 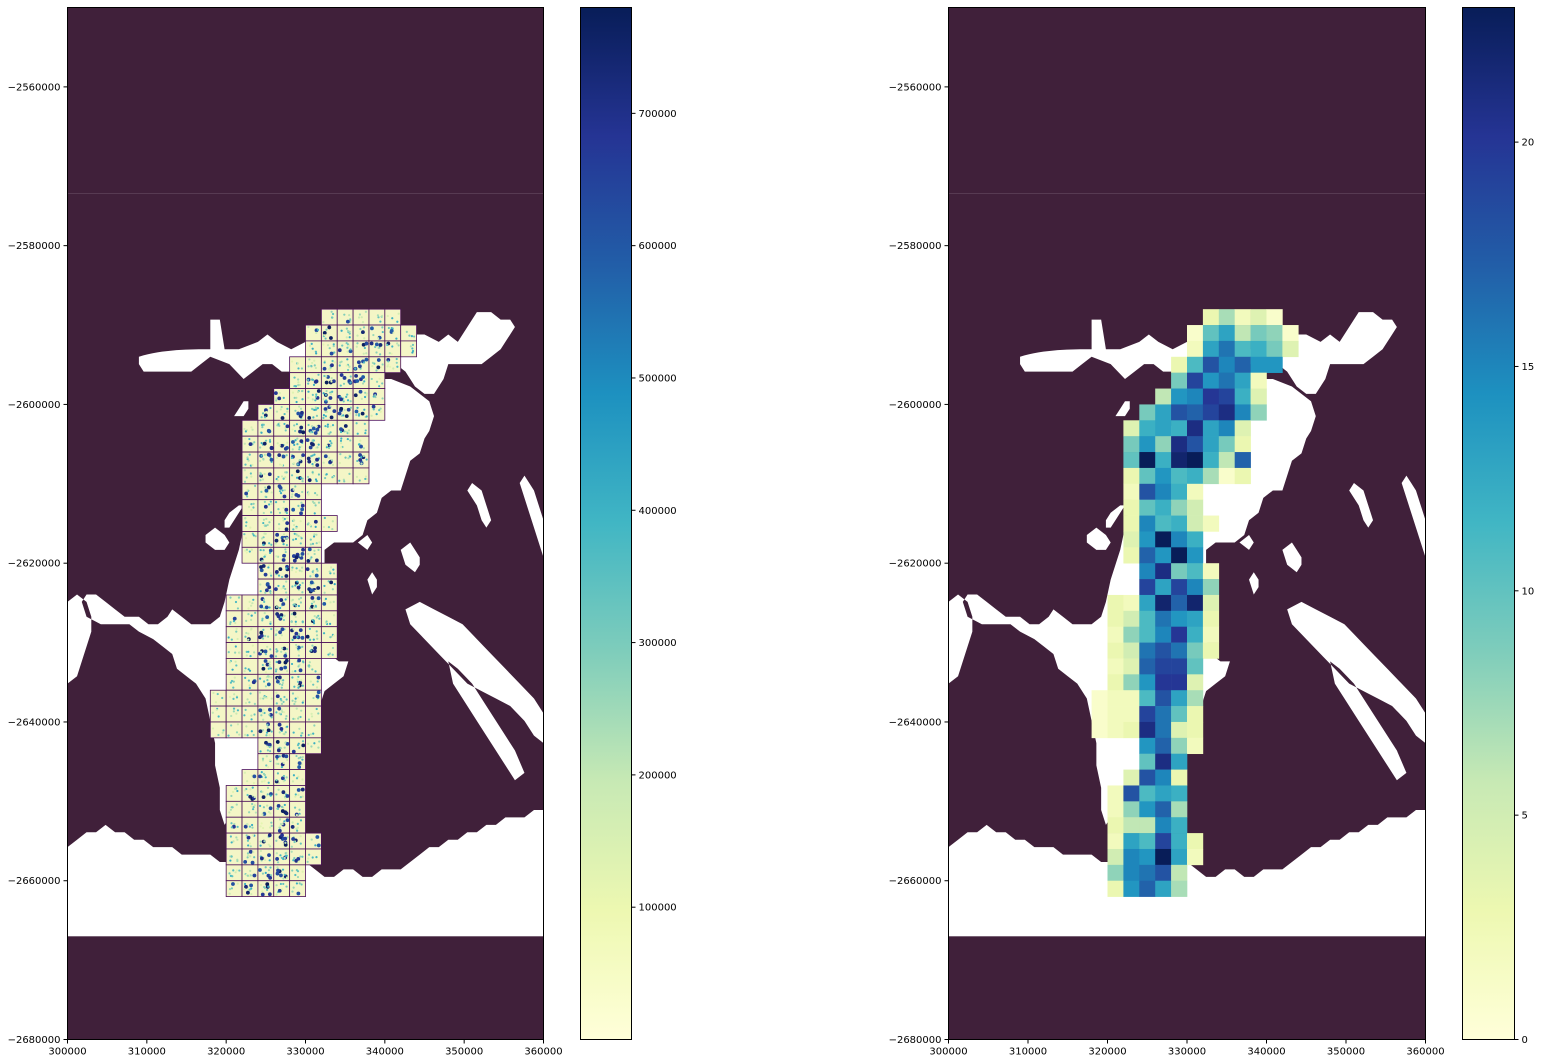 I want to click on left-map-sample-points, so click(x=313, y=603).